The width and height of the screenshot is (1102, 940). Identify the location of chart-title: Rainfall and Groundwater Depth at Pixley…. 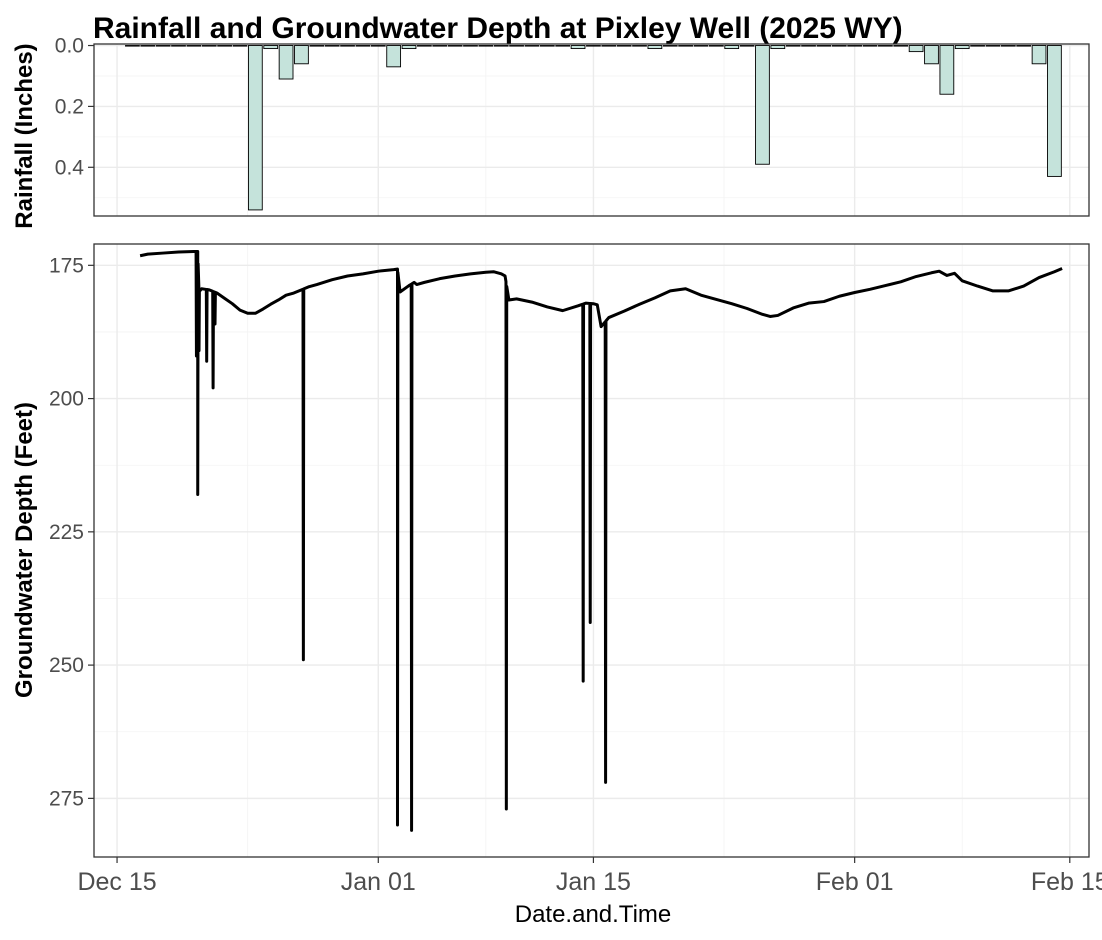
(498, 28).